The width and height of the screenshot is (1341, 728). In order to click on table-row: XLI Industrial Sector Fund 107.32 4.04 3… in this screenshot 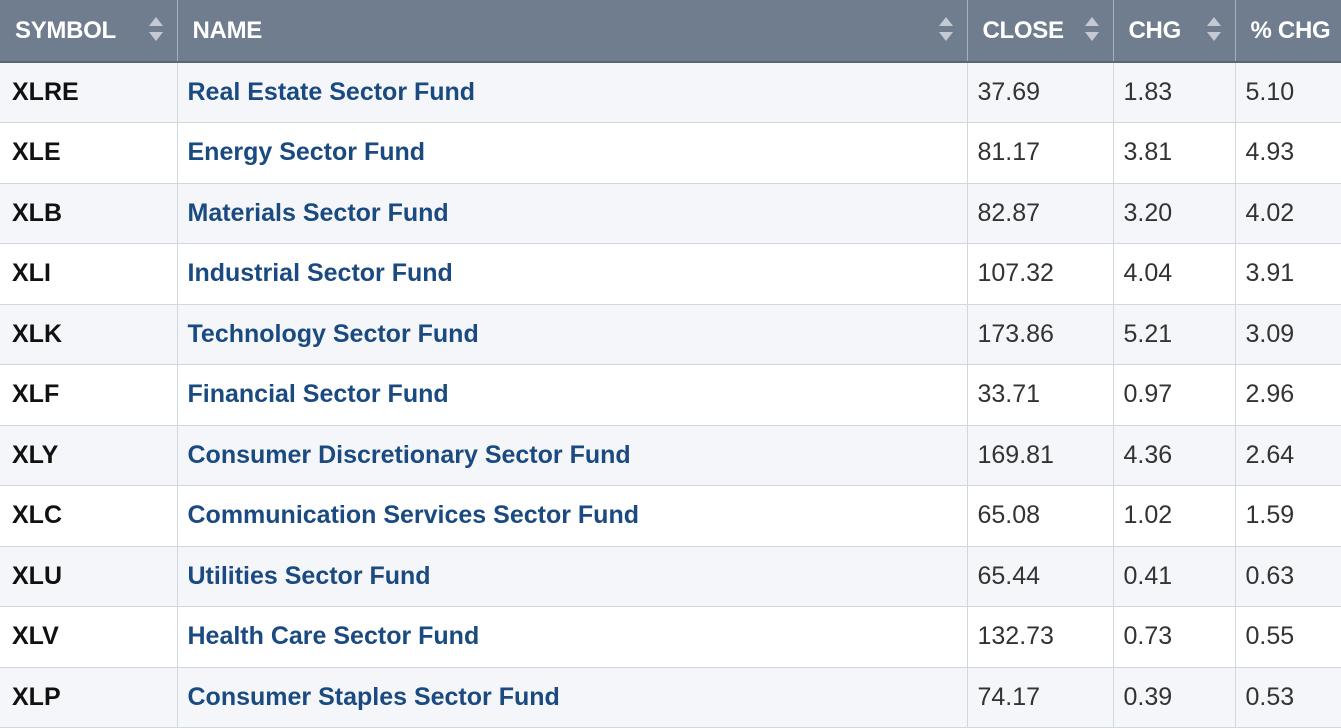, I will do `click(670, 274)`.